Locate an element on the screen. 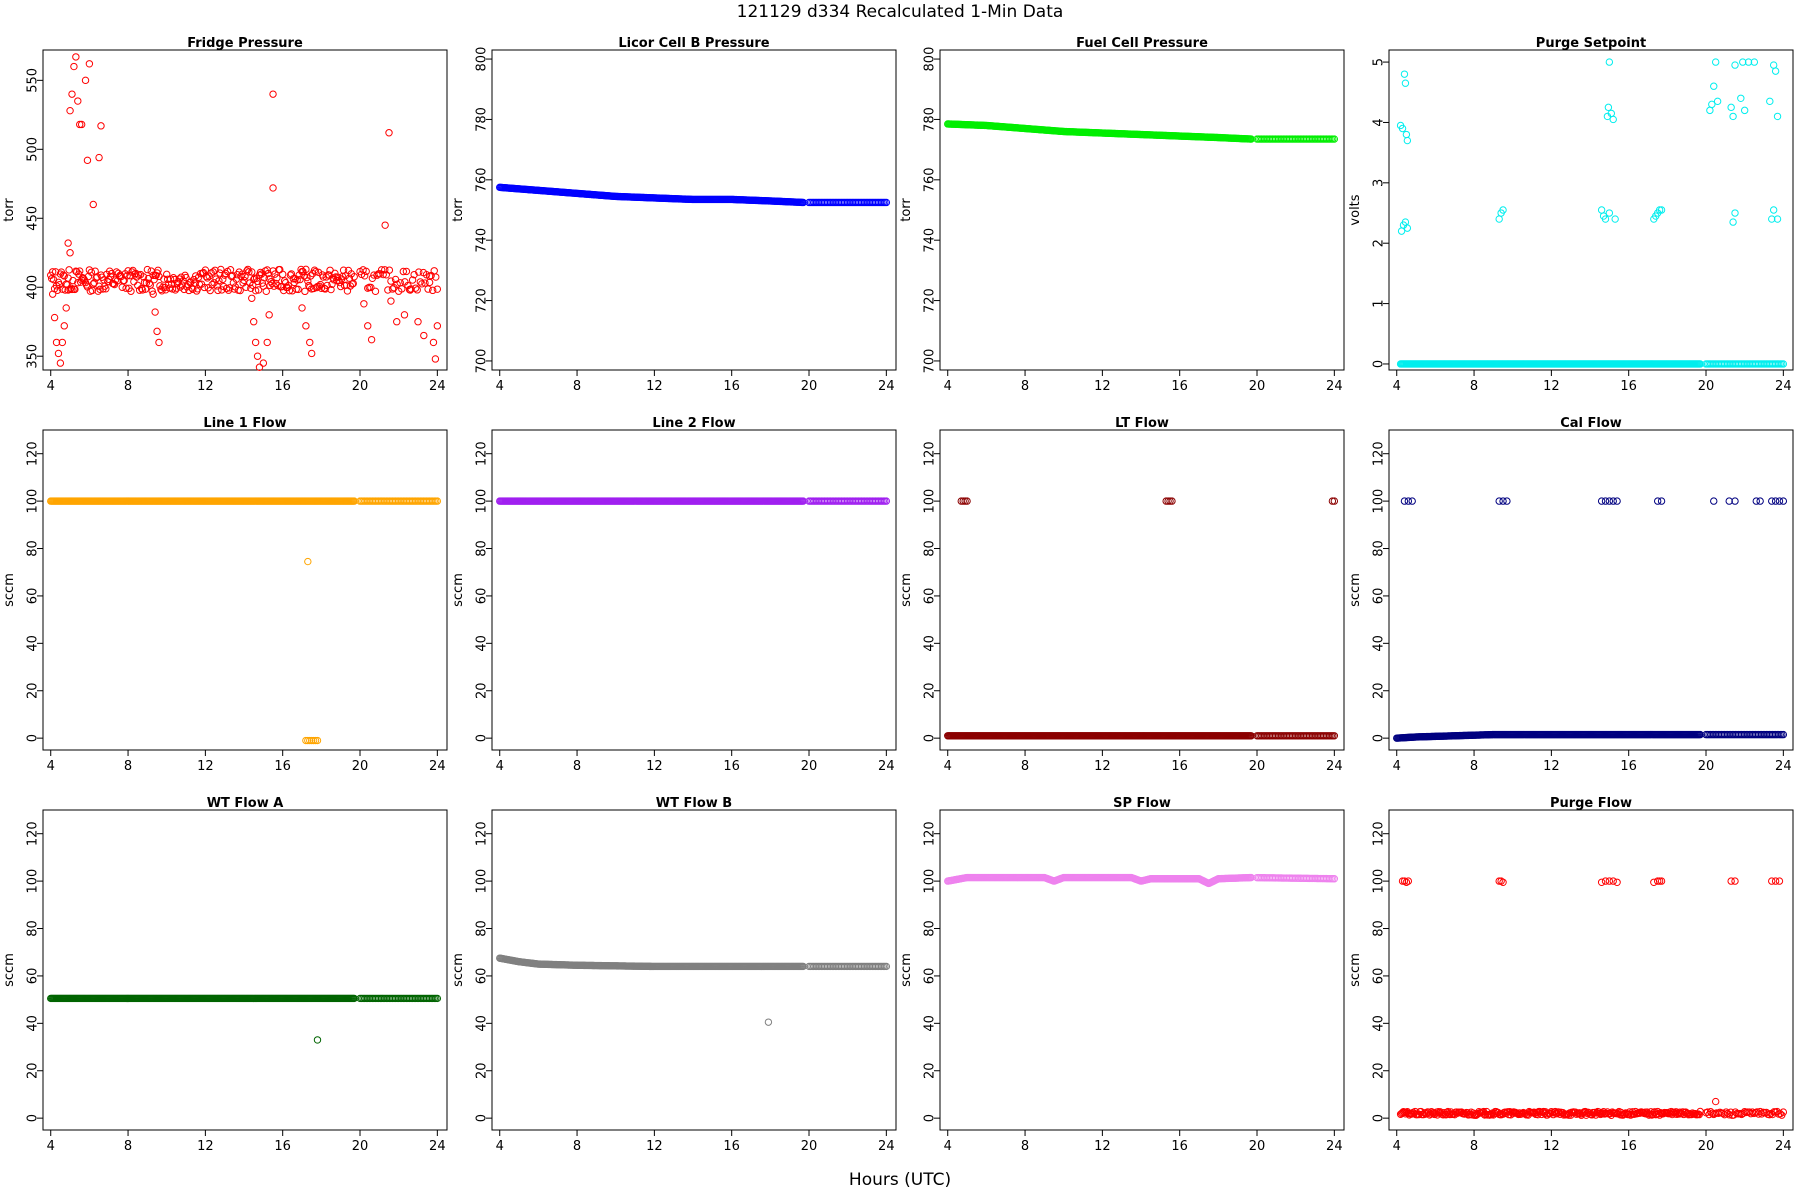 Image resolution: width=1800 pixels, height=1200 pixels. x-tick-label: 16 is located at coordinates (1179, 766).